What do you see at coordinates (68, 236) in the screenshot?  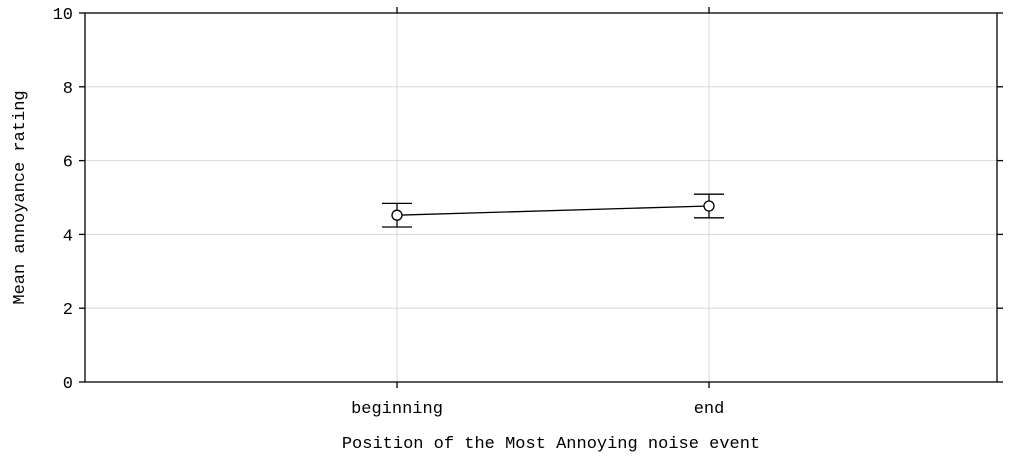 I see `y-tick-label: 4` at bounding box center [68, 236].